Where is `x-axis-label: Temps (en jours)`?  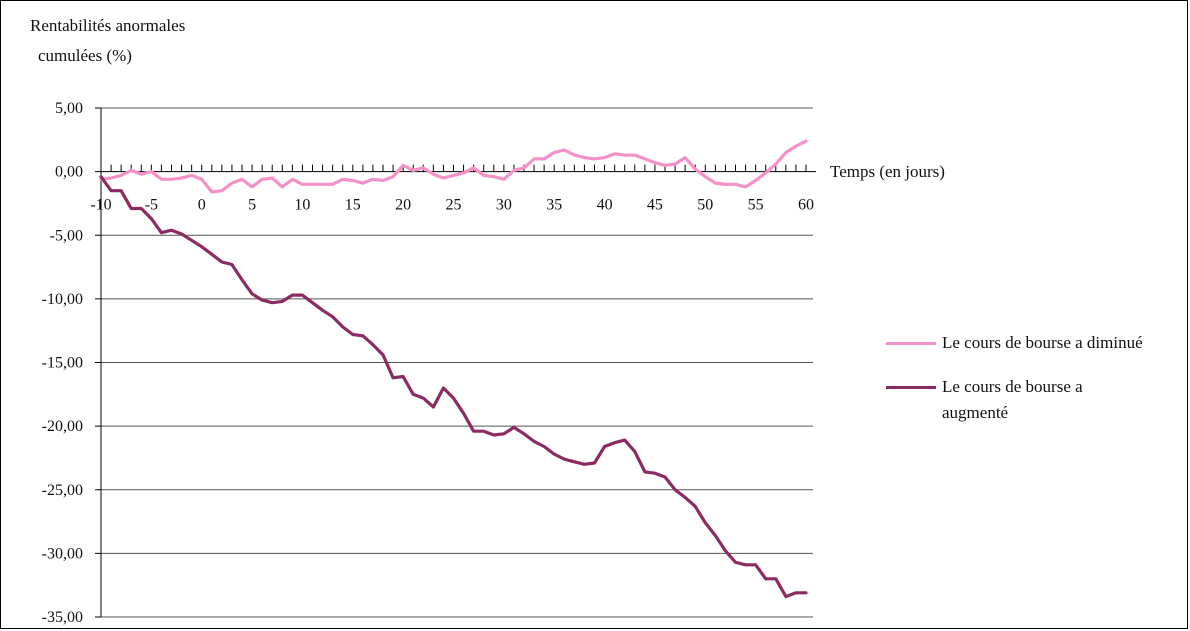
x-axis-label: Temps (en jours) is located at coordinates (887, 171).